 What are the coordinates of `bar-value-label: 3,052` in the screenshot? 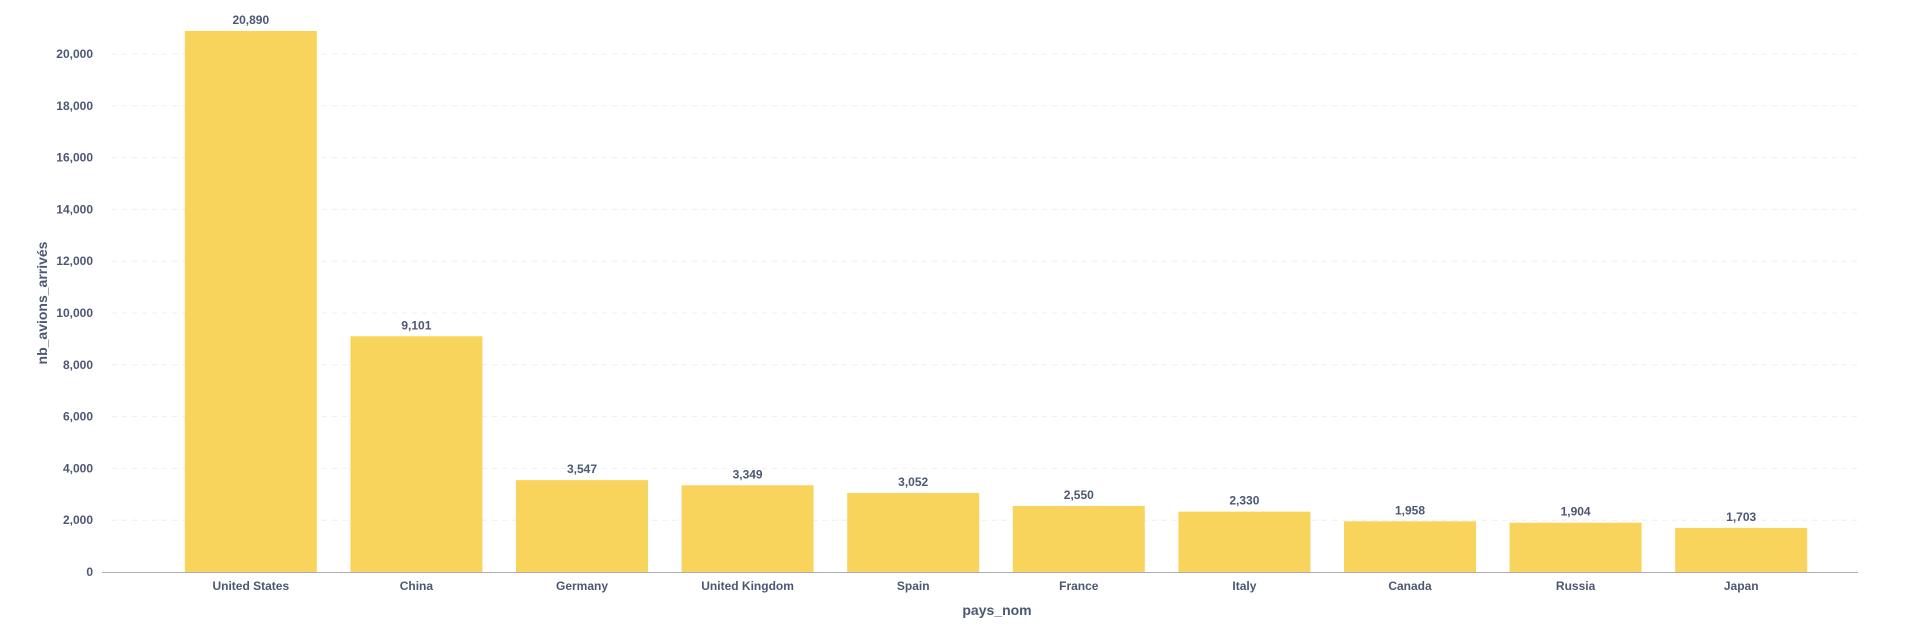 It's located at (913, 482).